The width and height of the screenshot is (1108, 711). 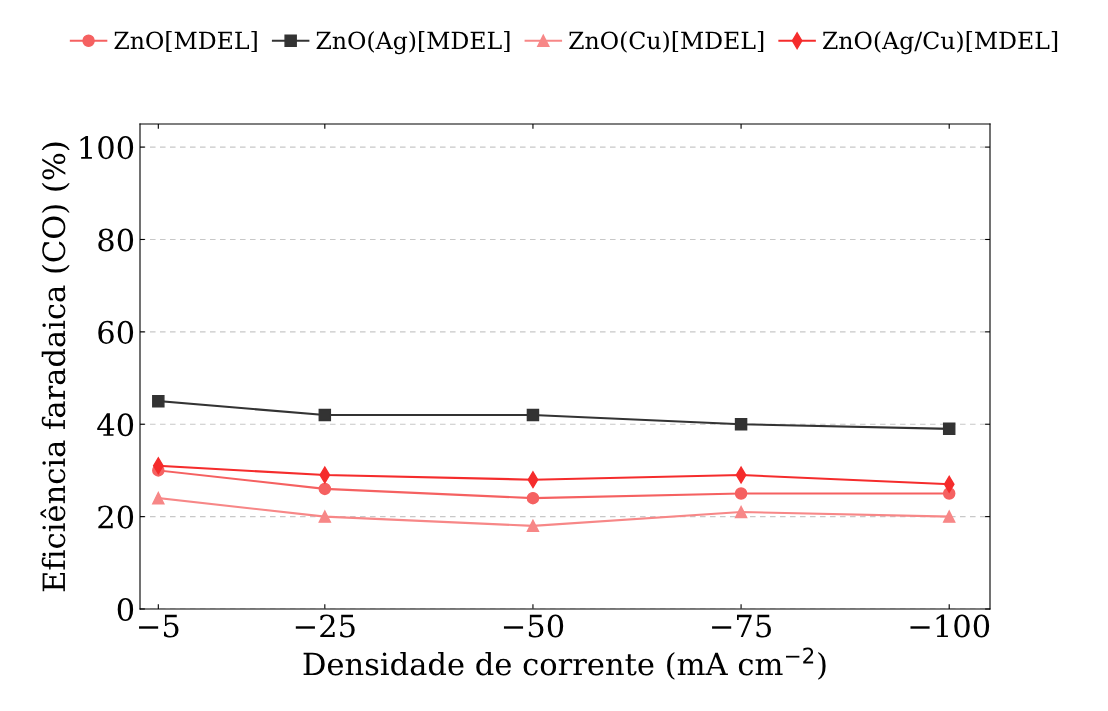 I want to click on legend-label: ZnO[MDEL], so click(x=185, y=42).